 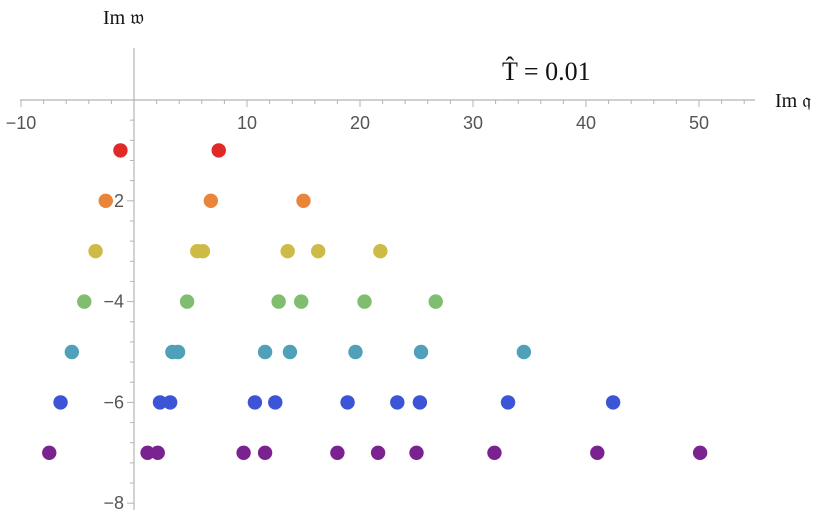 What do you see at coordinates (699, 123) in the screenshot?
I see `x-tick-label: 50` at bounding box center [699, 123].